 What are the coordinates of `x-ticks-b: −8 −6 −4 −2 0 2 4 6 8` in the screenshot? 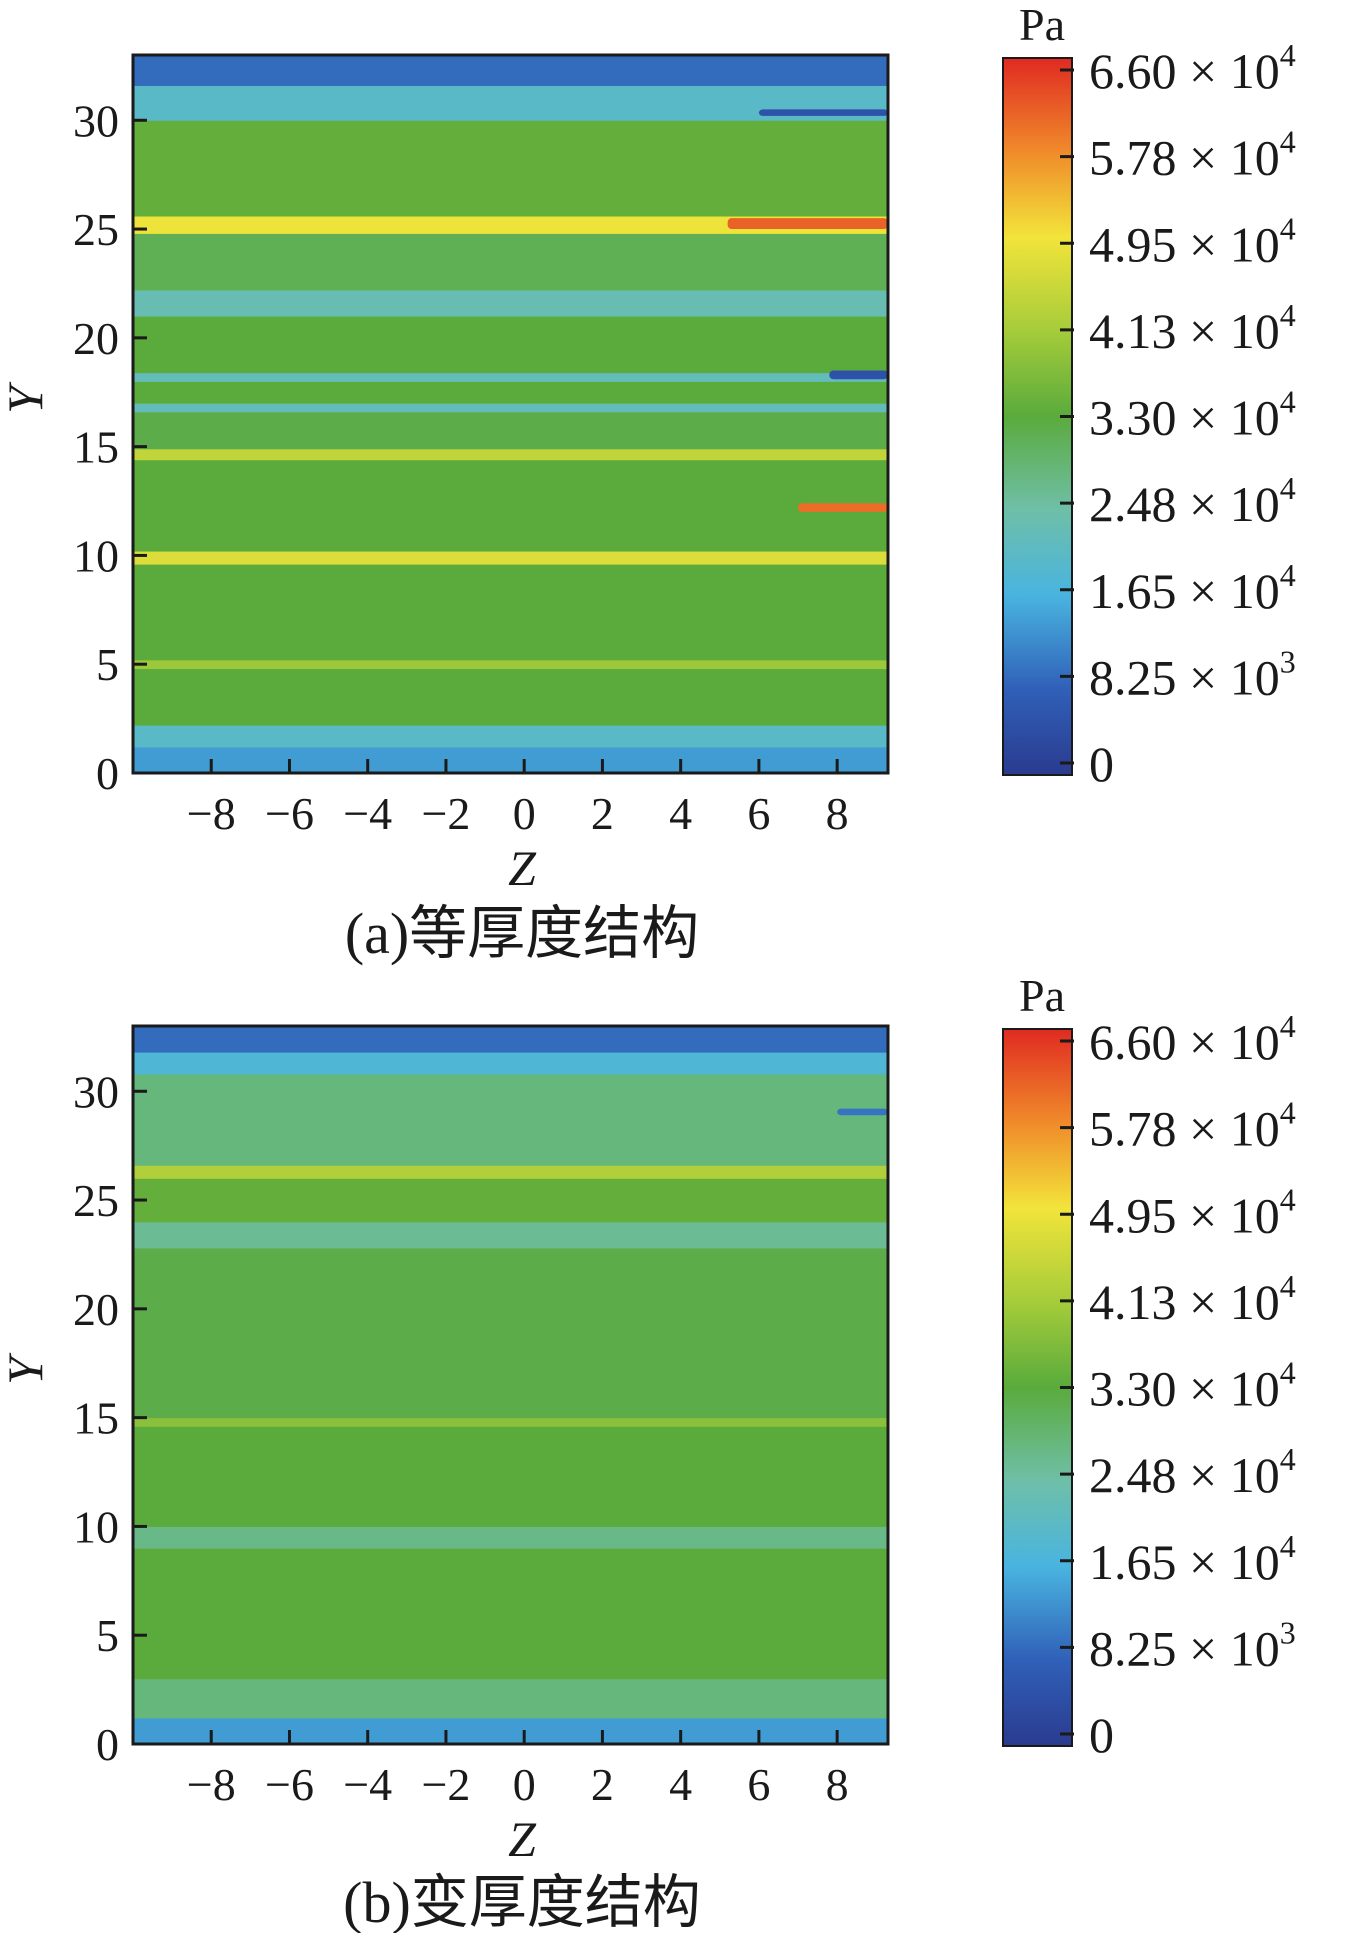 It's located at (518, 1770).